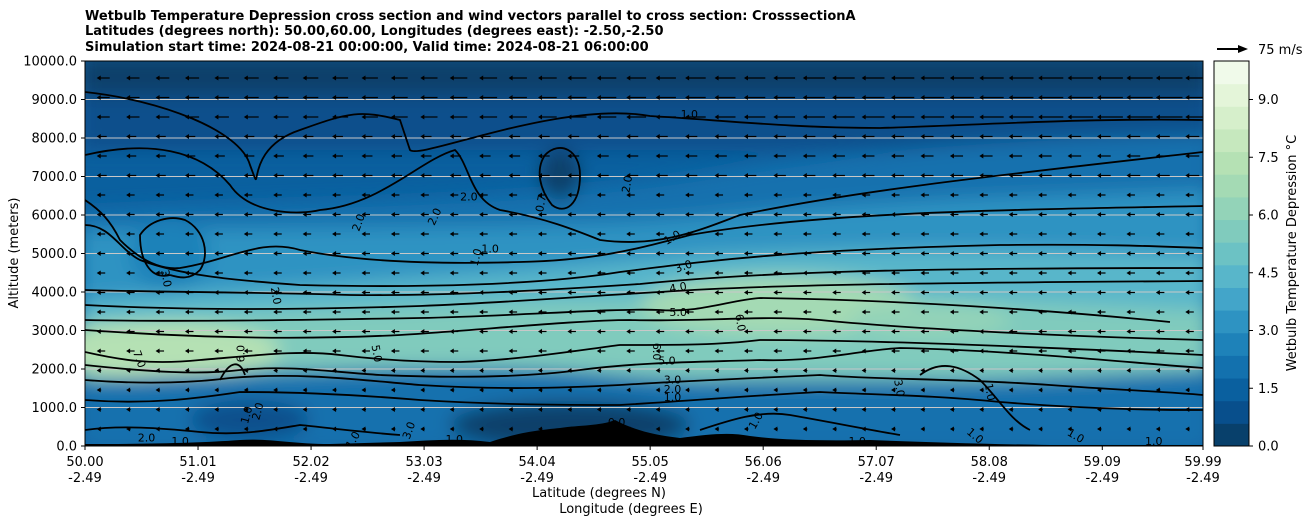 This screenshot has height=526, width=1312. What do you see at coordinates (1292, 253) in the screenshot?
I see `colorbar-label: Wetbulb Temperature Depression °C` at bounding box center [1292, 253].